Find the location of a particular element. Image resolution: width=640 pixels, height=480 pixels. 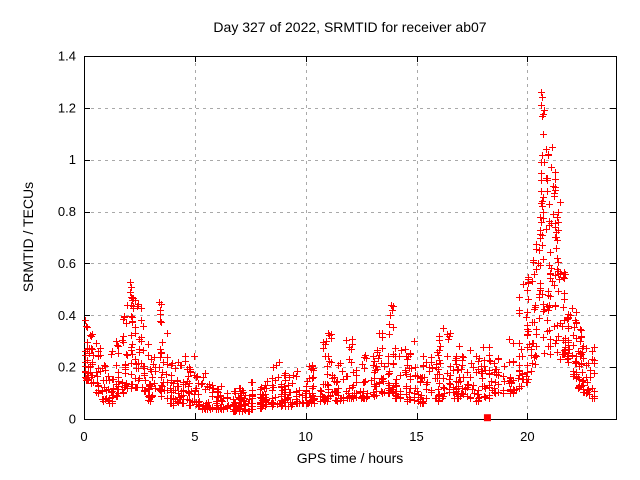

y-tick-label: 0.2 is located at coordinates (67, 367).